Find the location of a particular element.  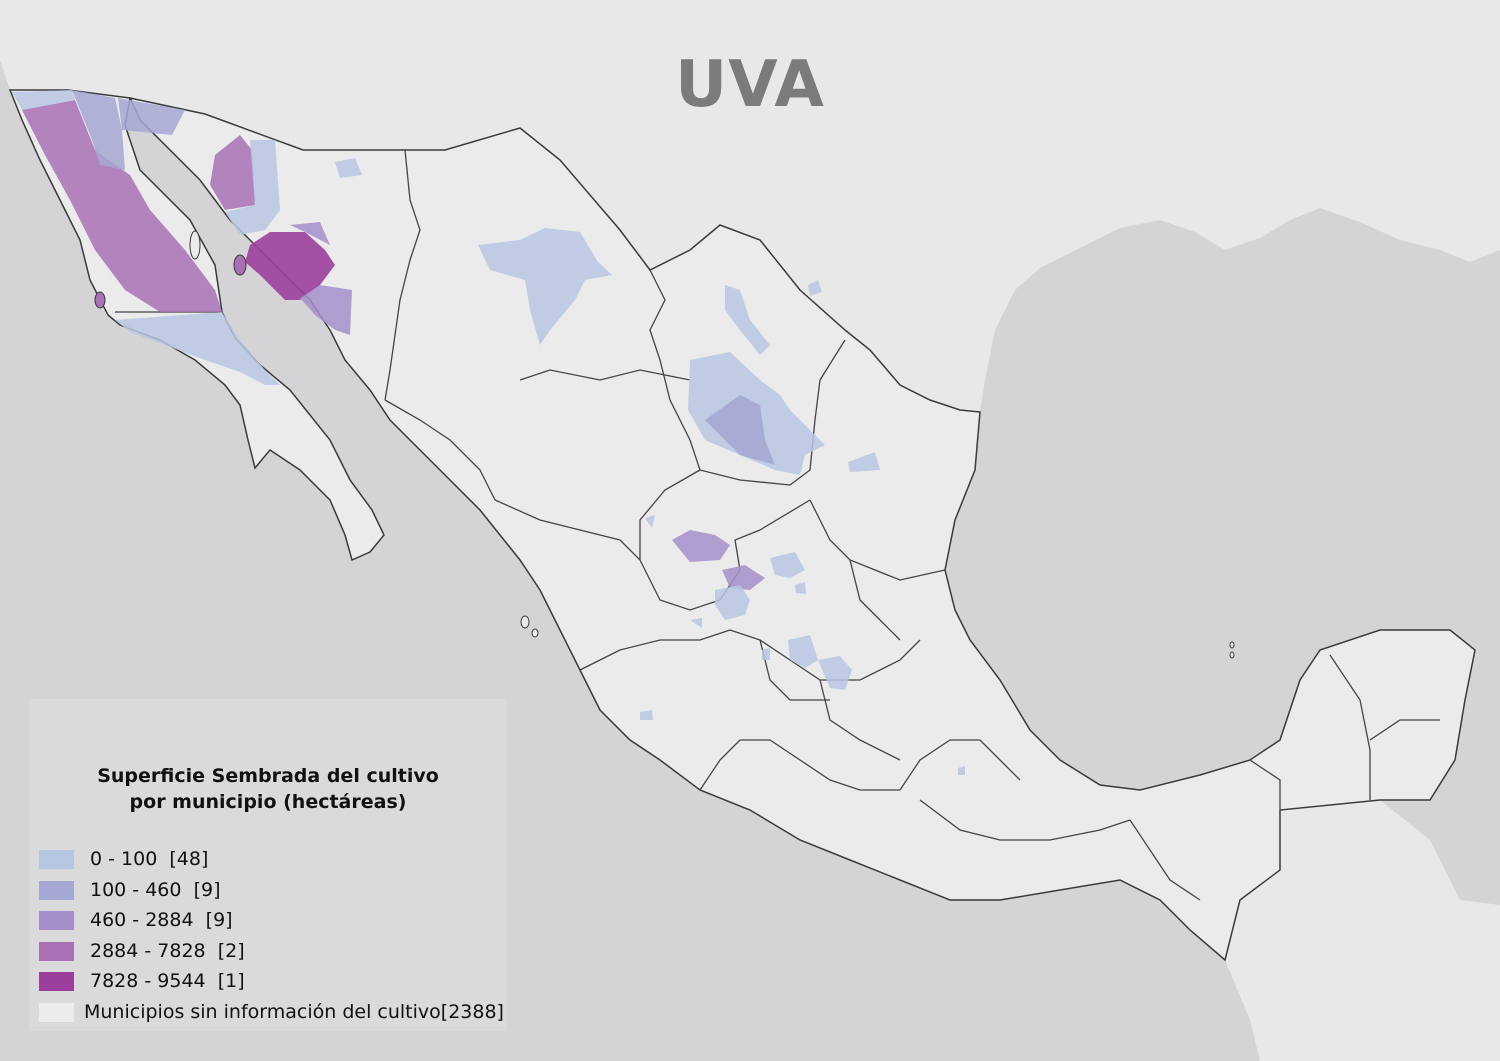

region-hermosillo is located at coordinates (290, 266).